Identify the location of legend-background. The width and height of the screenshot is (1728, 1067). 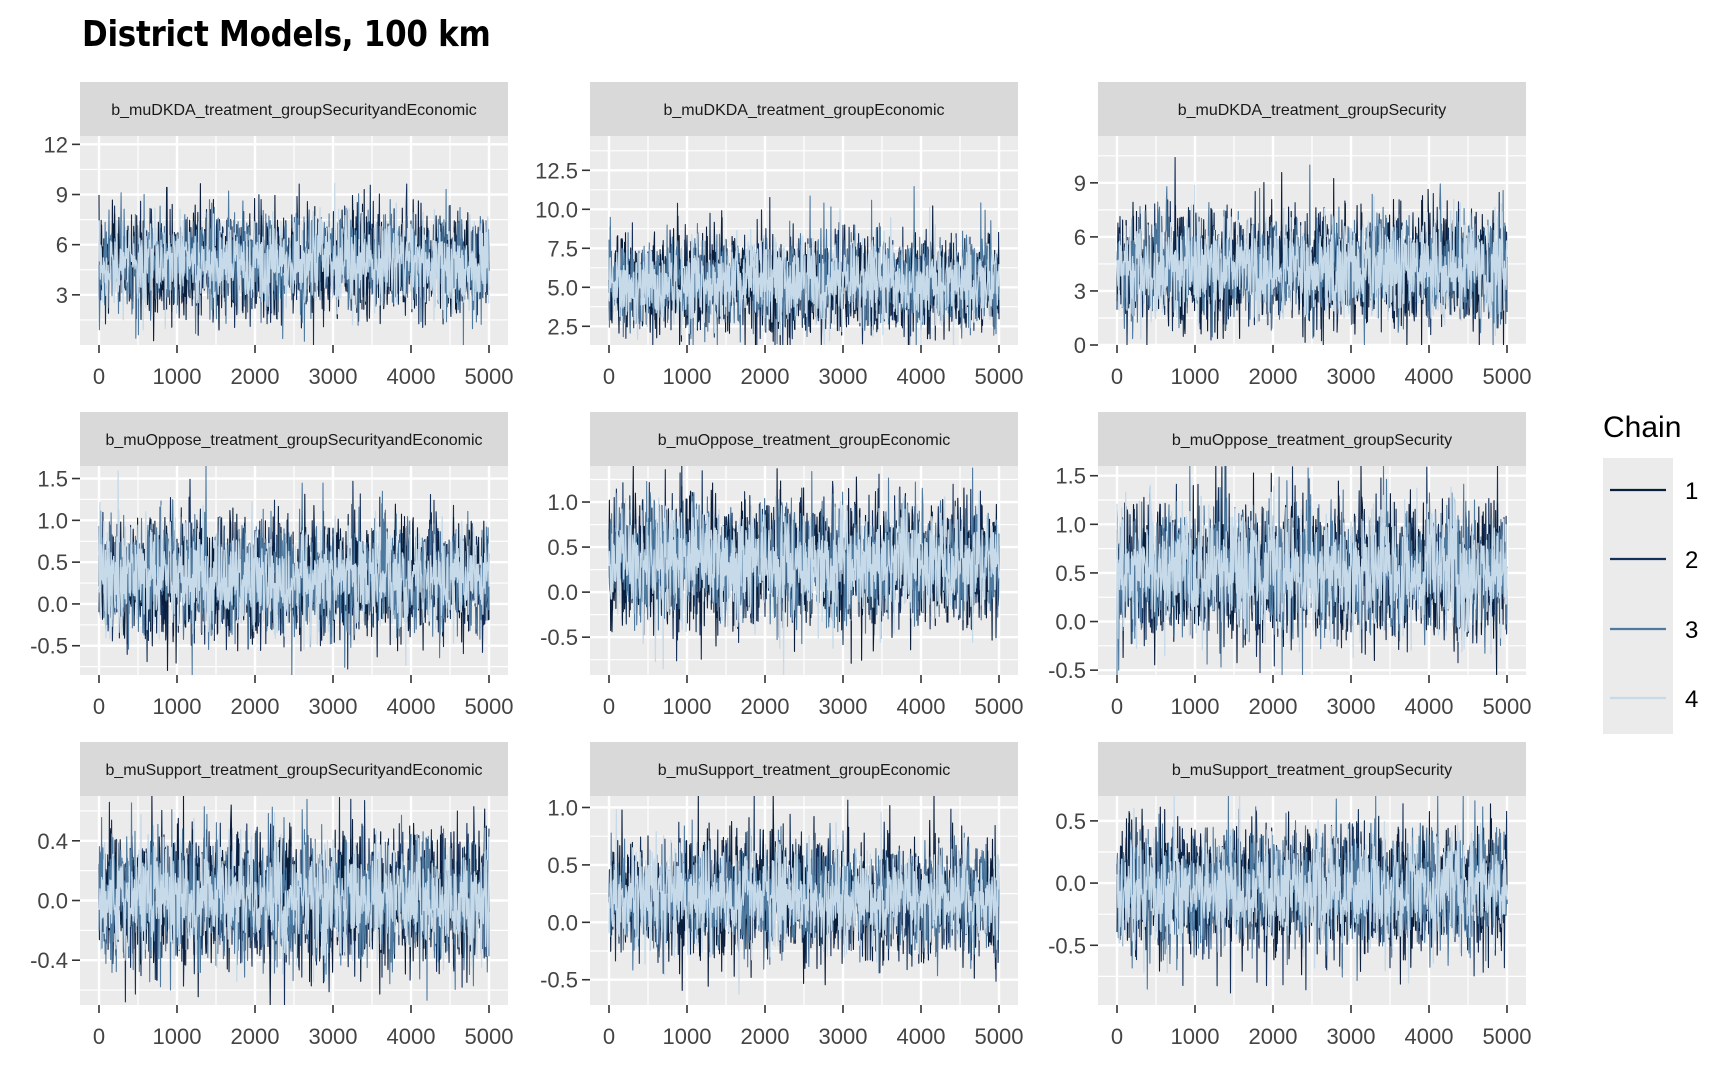
(1638, 596).